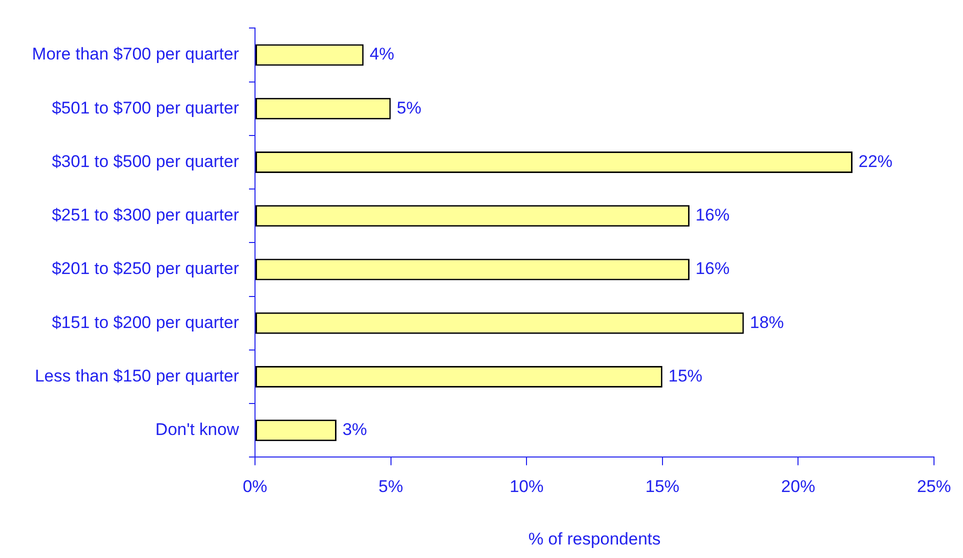 This screenshot has height=558, width=963. What do you see at coordinates (255, 486) in the screenshot?
I see `x-tick-label: 0%` at bounding box center [255, 486].